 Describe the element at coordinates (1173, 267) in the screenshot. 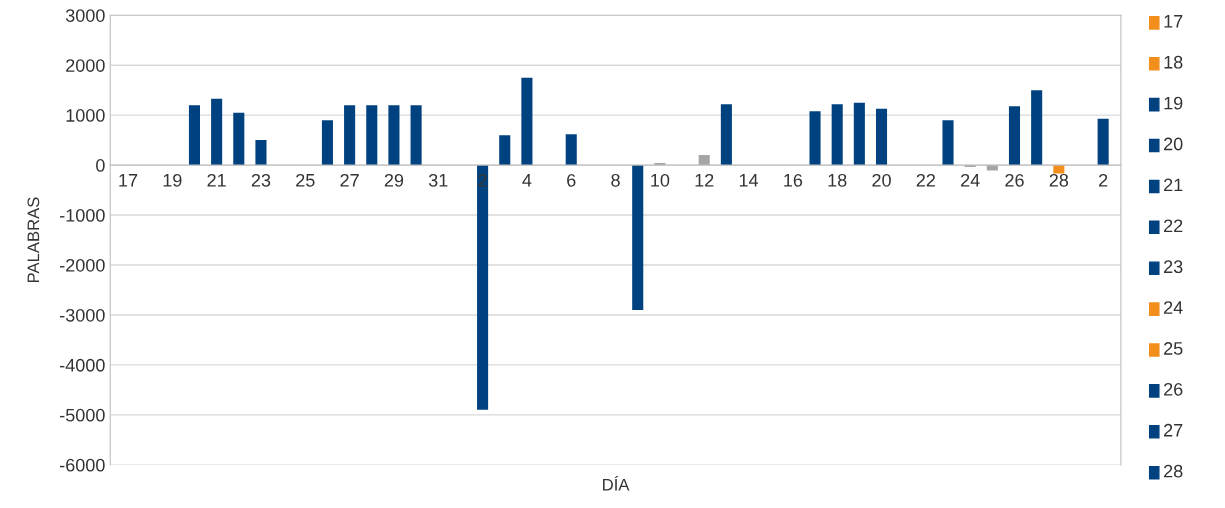

I see `text: 23` at that location.